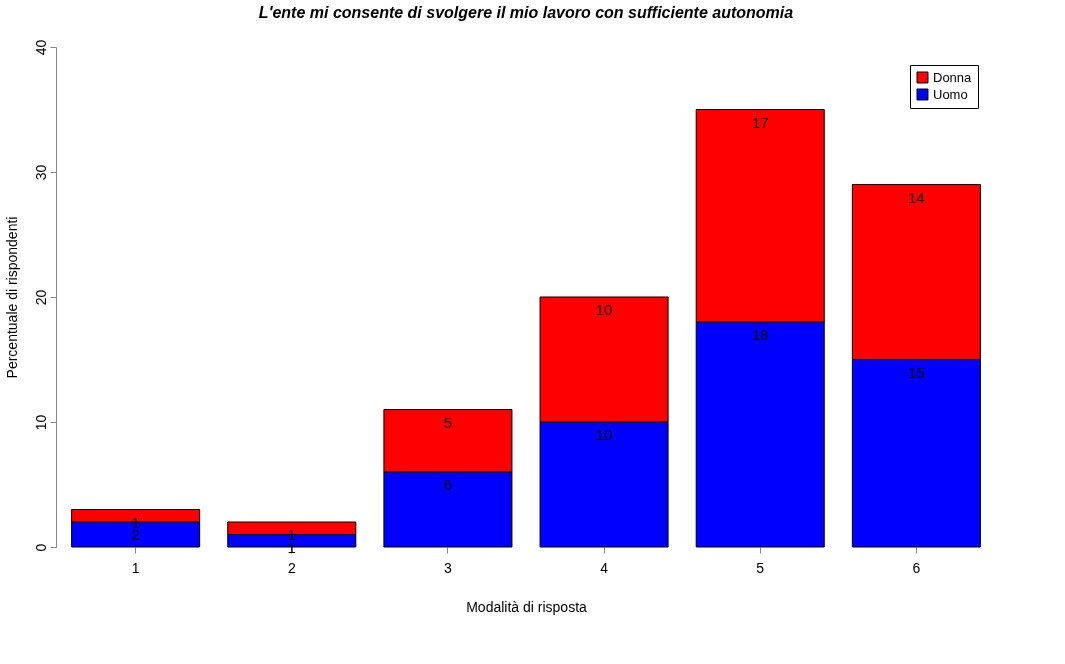  I want to click on y-tick-label: 30, so click(40, 172).